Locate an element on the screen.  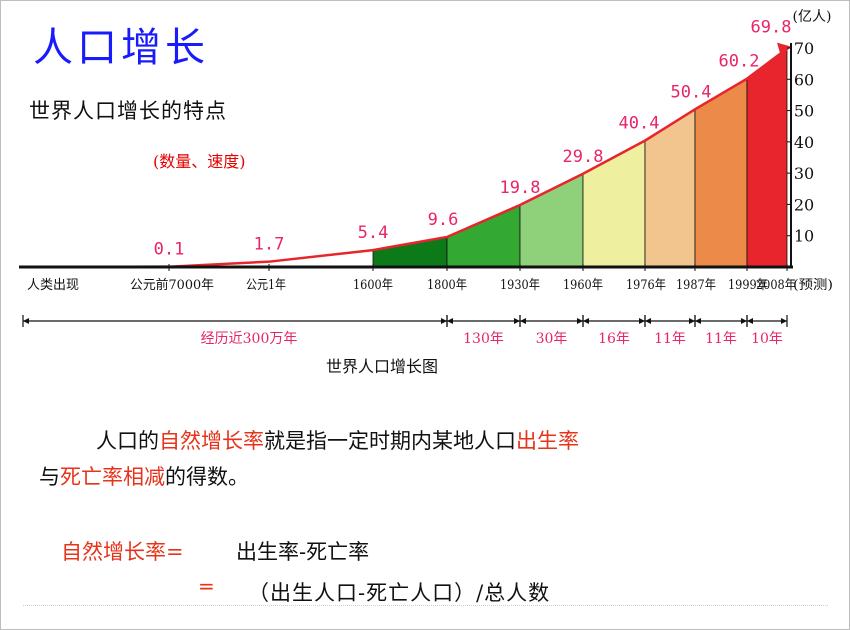
data-label: 60.2 is located at coordinates (739, 62).